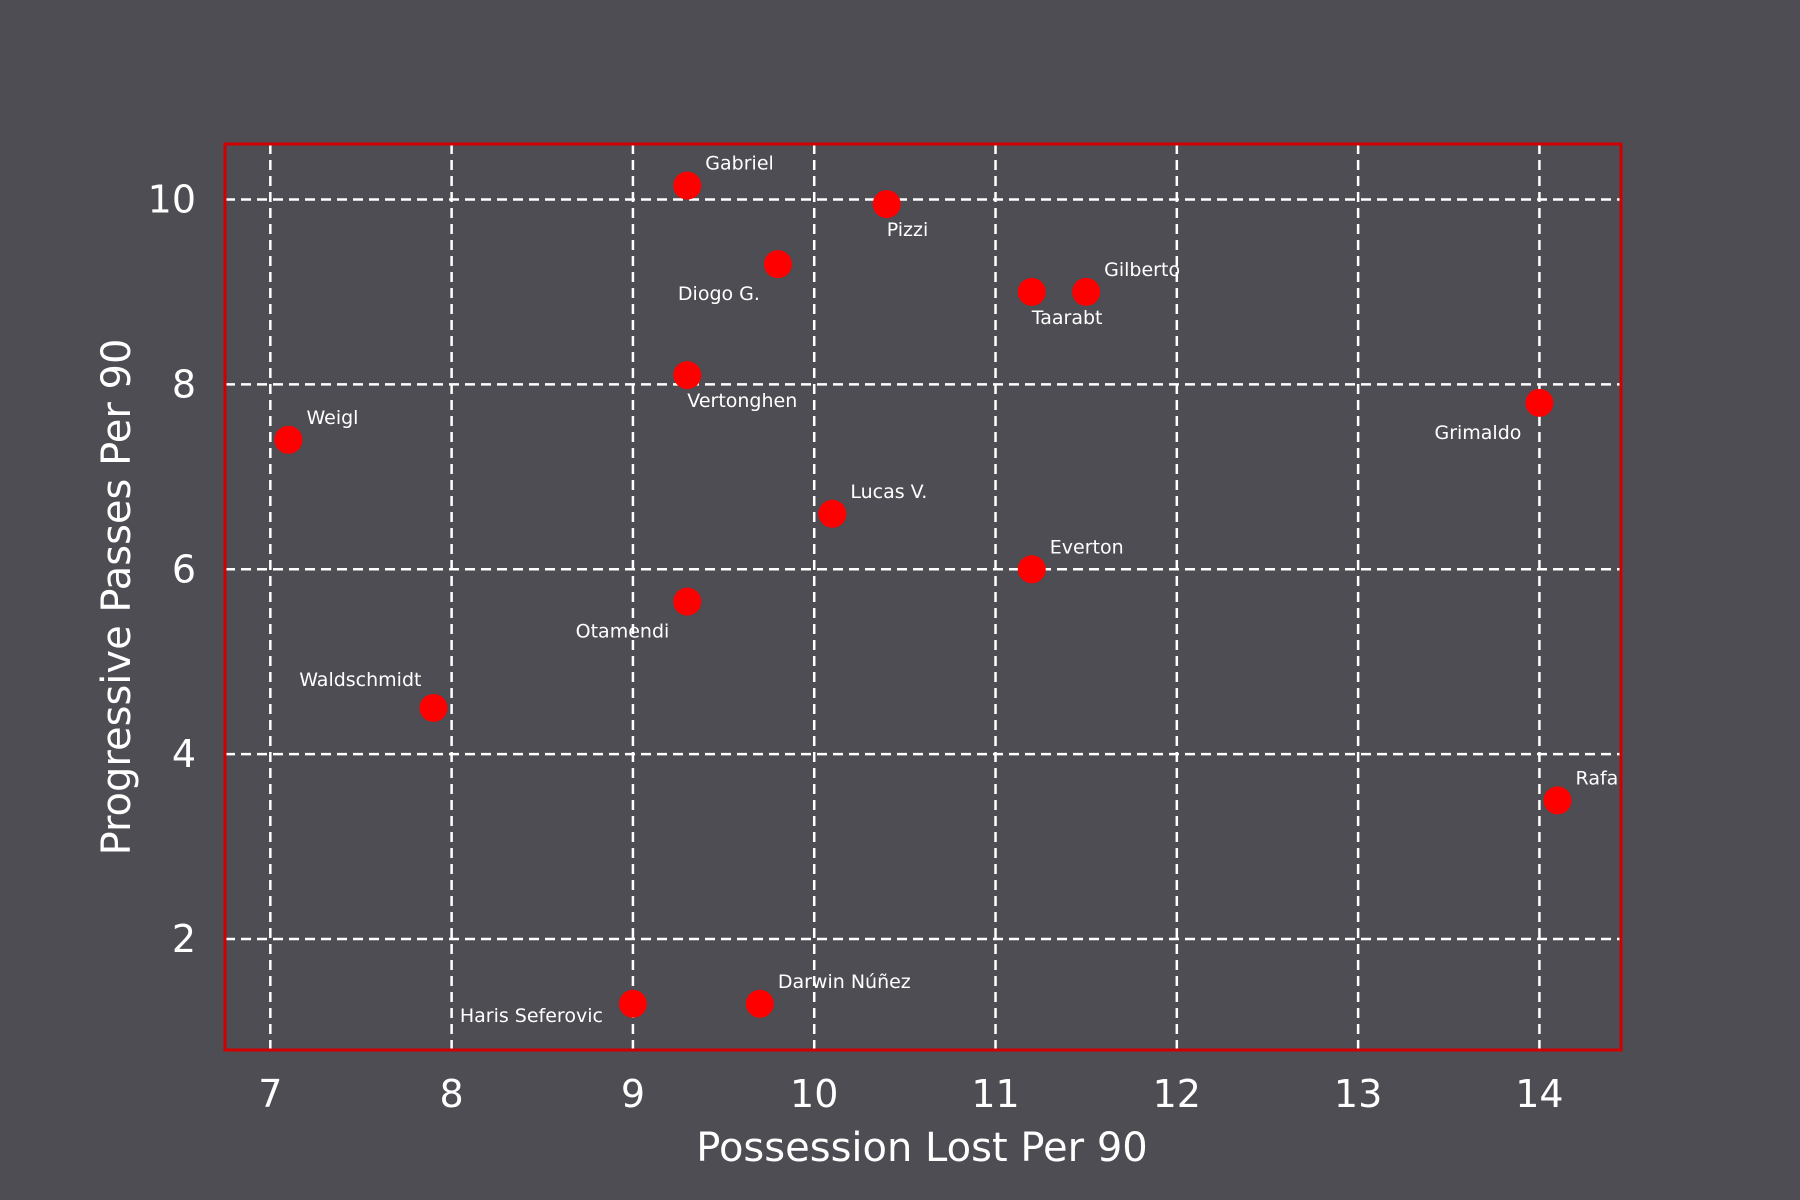 This screenshot has height=1200, width=1800. What do you see at coordinates (184, 569) in the screenshot?
I see `y-tick-label: 6` at bounding box center [184, 569].